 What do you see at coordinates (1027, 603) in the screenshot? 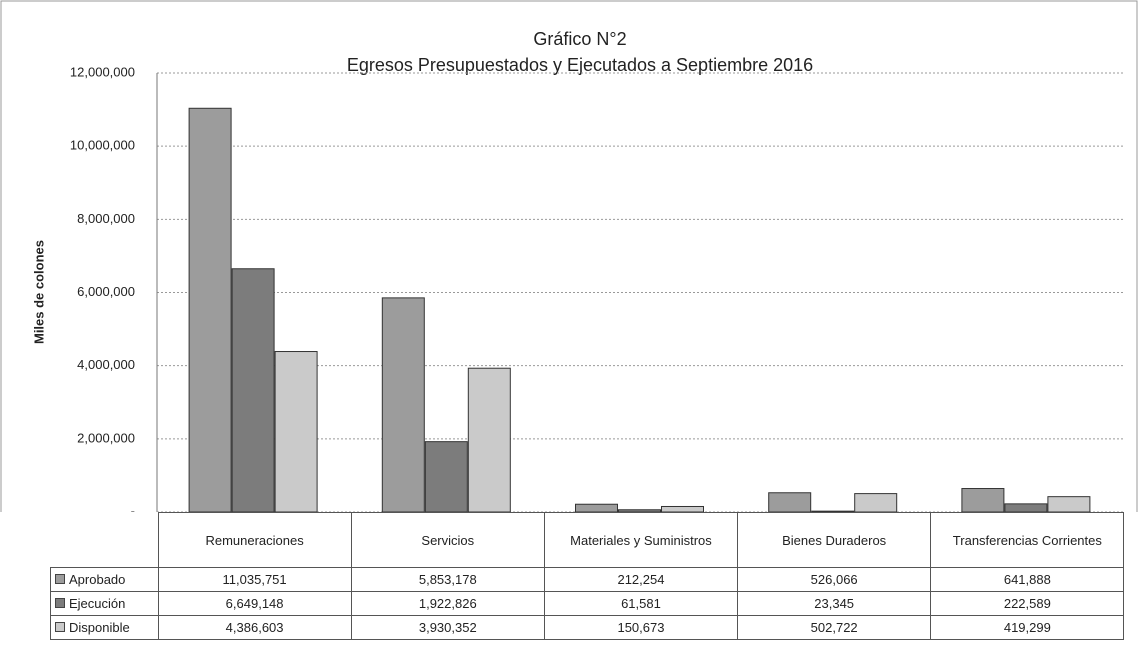
I see `value-cell: 222,589` at bounding box center [1027, 603].